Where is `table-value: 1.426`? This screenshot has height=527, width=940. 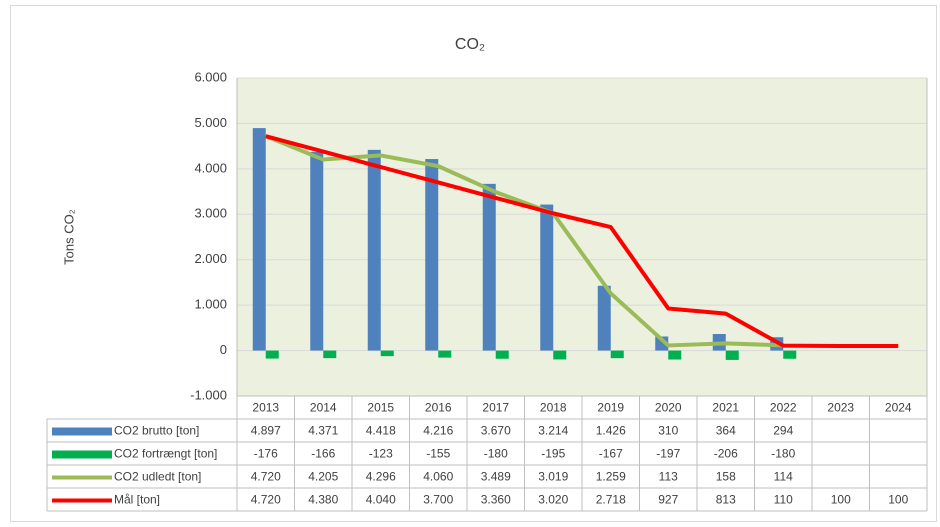
table-value: 1.426 is located at coordinates (611, 431).